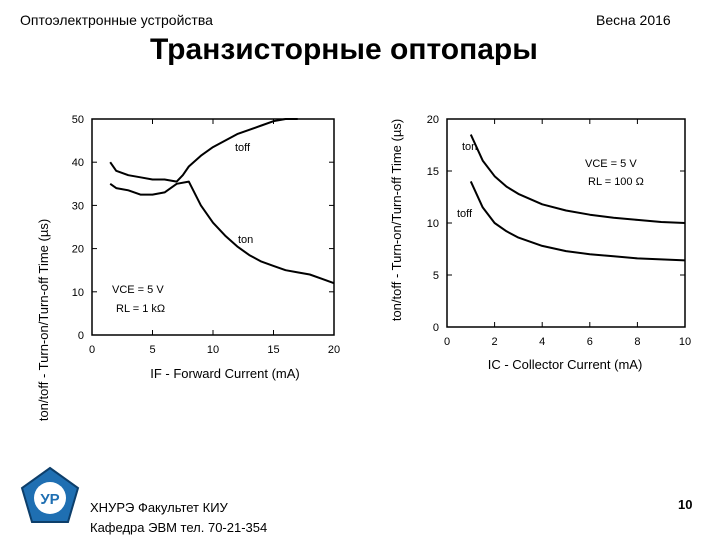 This screenshot has width=720, height=540. Describe the element at coordinates (495, 342) in the screenshot. I see `x-tick-label: 2` at that location.